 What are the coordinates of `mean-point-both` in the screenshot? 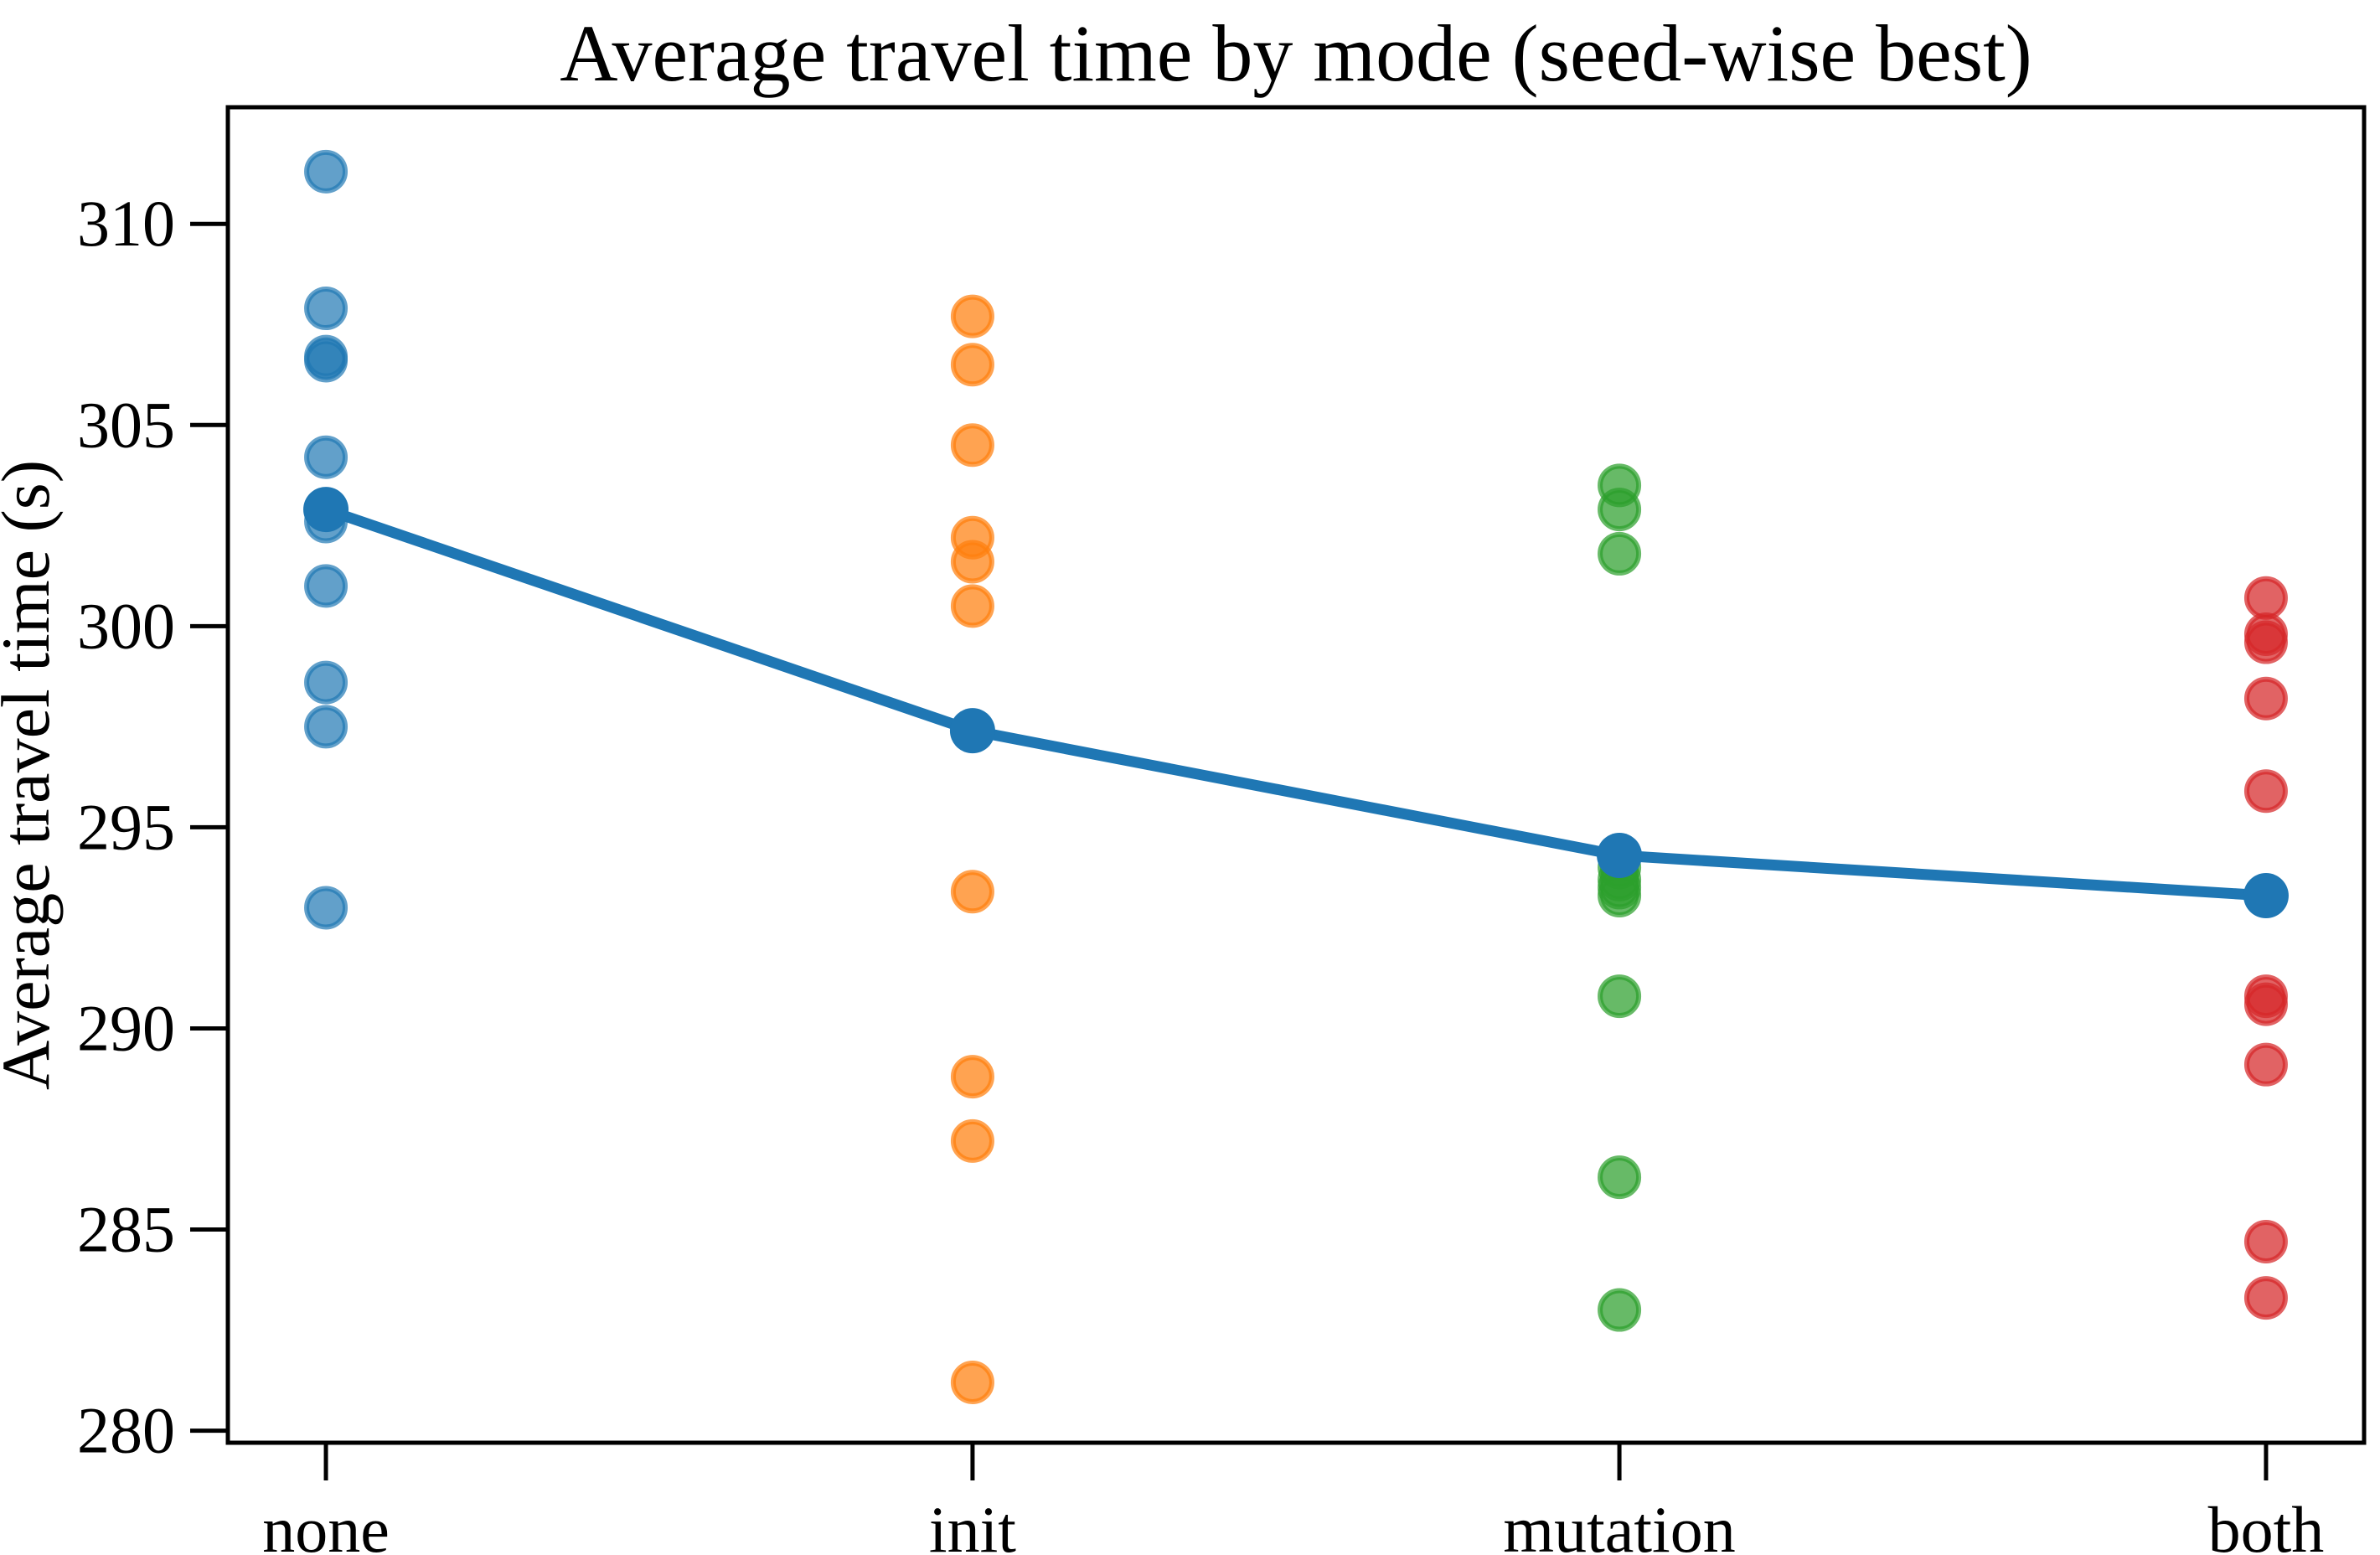 It's located at (2266, 896).